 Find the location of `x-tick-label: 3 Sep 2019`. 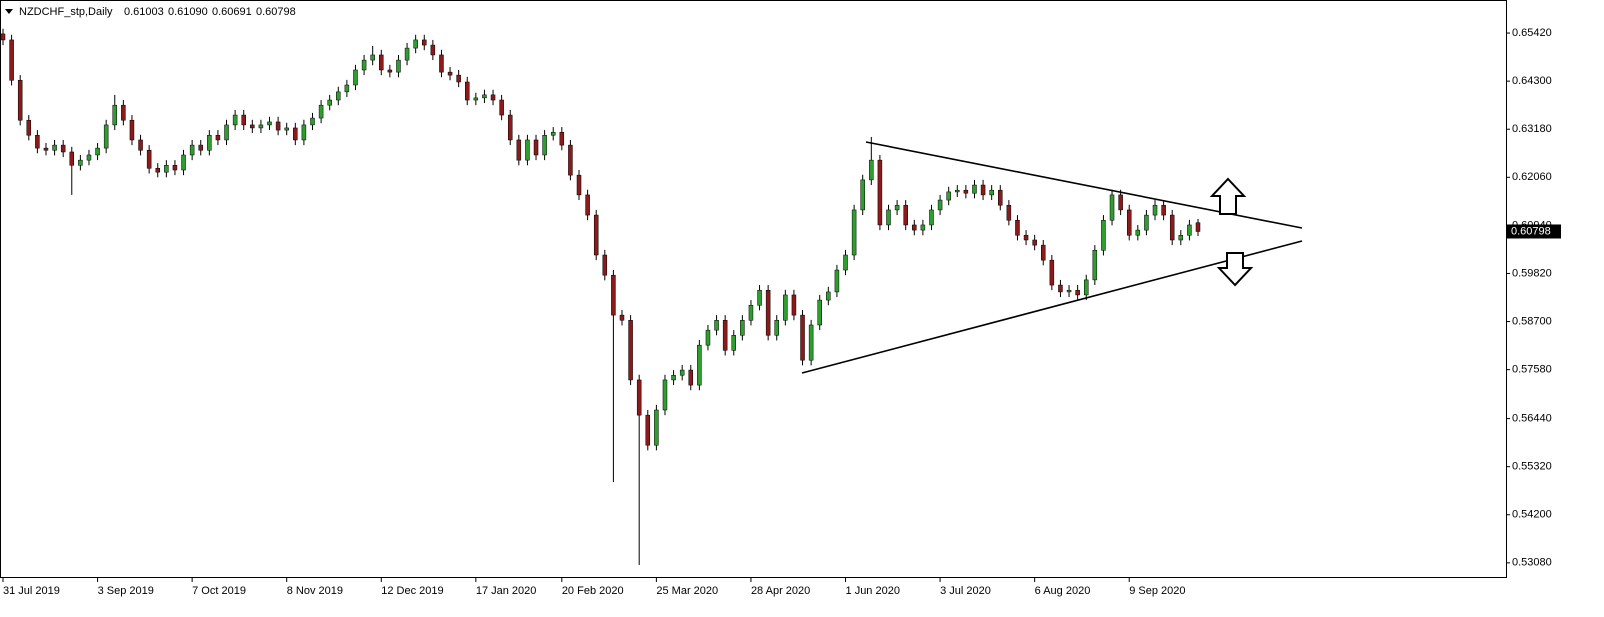

x-tick-label: 3 Sep 2019 is located at coordinates (126, 591).